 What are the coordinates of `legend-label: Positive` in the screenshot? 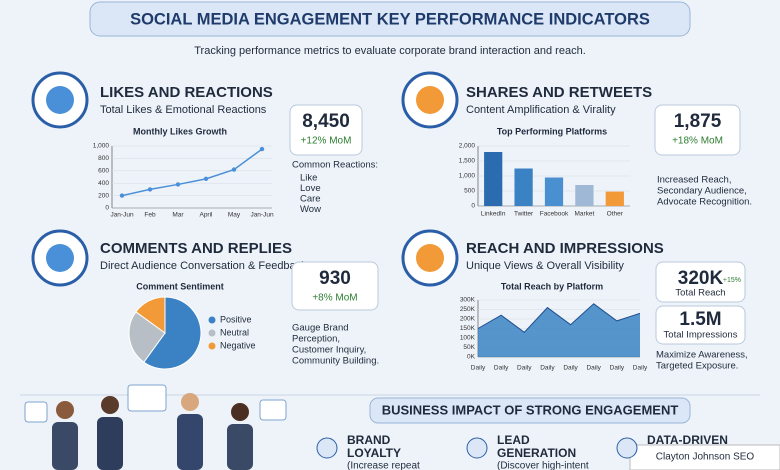 It's located at (236, 319).